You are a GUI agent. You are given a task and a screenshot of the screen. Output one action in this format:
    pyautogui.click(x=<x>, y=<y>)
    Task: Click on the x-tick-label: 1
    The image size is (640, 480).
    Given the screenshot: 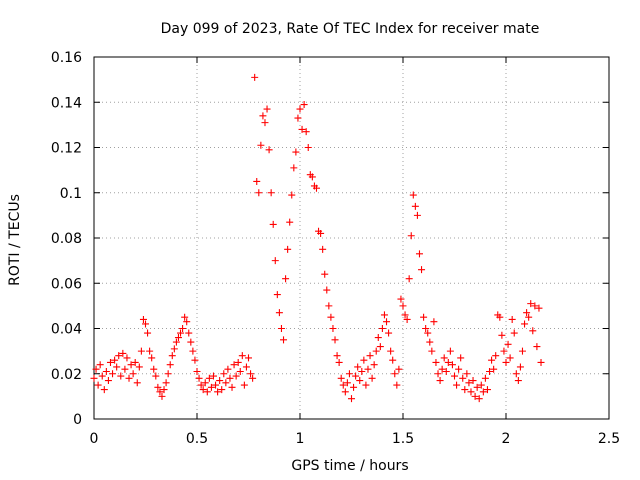 What is the action you would take?
    pyautogui.click(x=300, y=439)
    